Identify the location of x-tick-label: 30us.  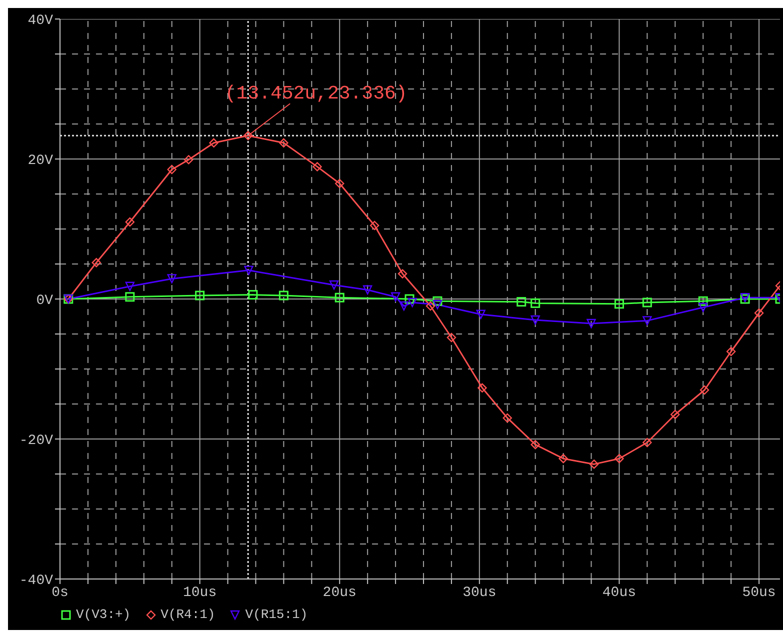
(479, 592).